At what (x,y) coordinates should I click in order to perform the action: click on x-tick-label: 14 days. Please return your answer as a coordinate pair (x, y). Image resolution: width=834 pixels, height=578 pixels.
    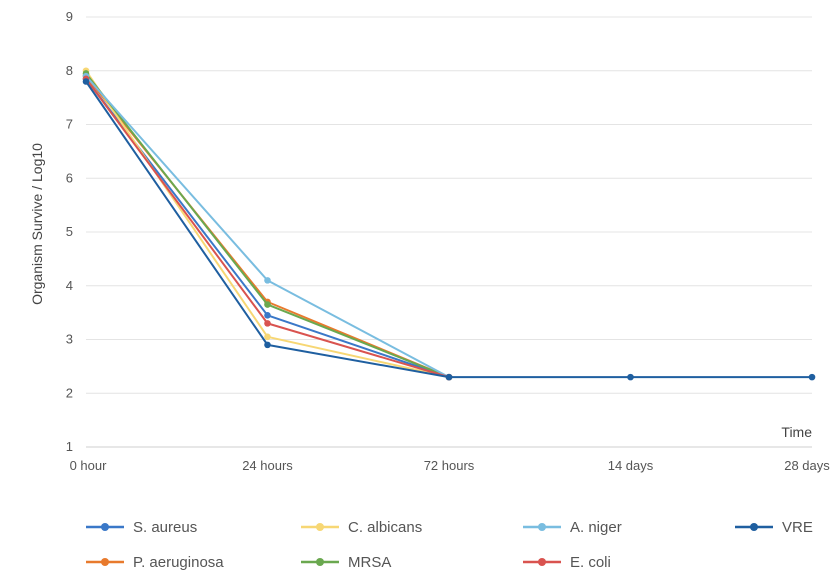
    Looking at the image, I should click on (631, 465).